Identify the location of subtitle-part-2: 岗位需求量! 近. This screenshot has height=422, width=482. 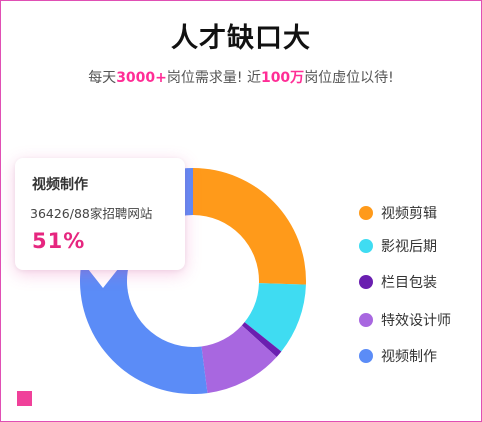
(213, 78).